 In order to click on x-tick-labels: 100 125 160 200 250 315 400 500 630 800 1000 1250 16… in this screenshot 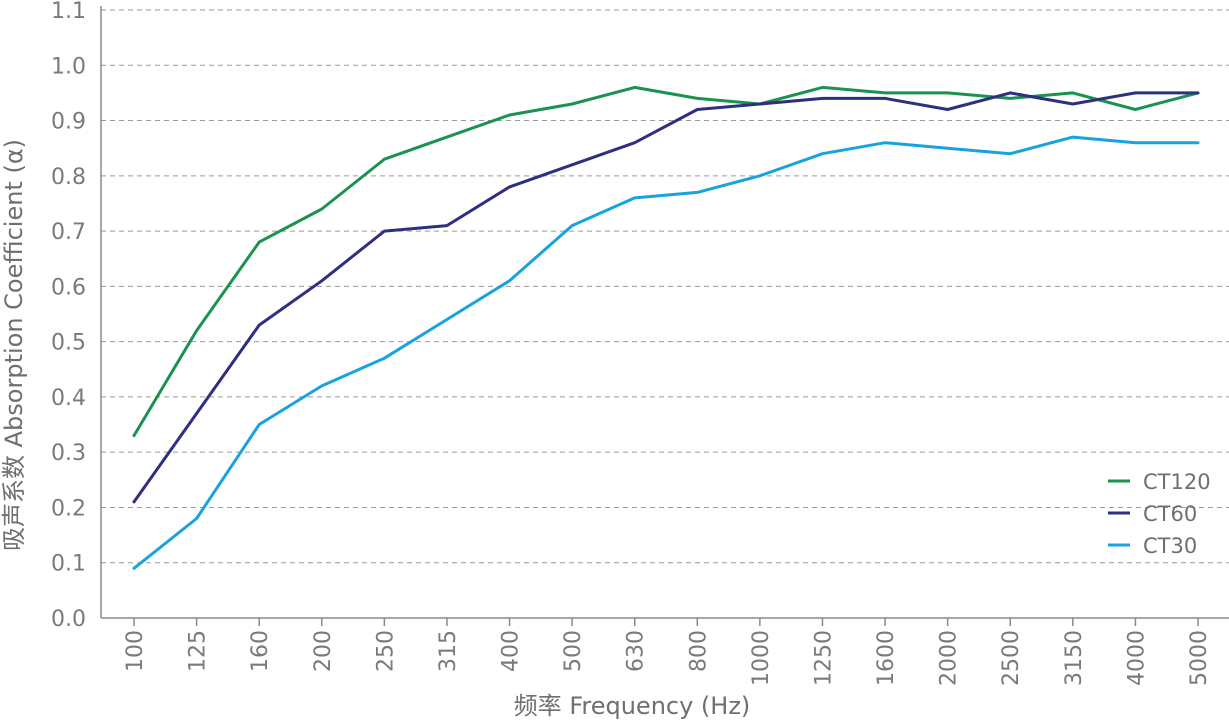, I will do `click(667, 658)`.